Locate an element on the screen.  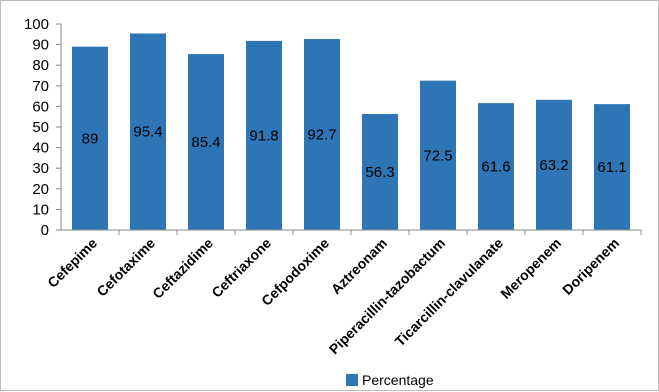
y-tick-label: 100 is located at coordinates (36, 24).